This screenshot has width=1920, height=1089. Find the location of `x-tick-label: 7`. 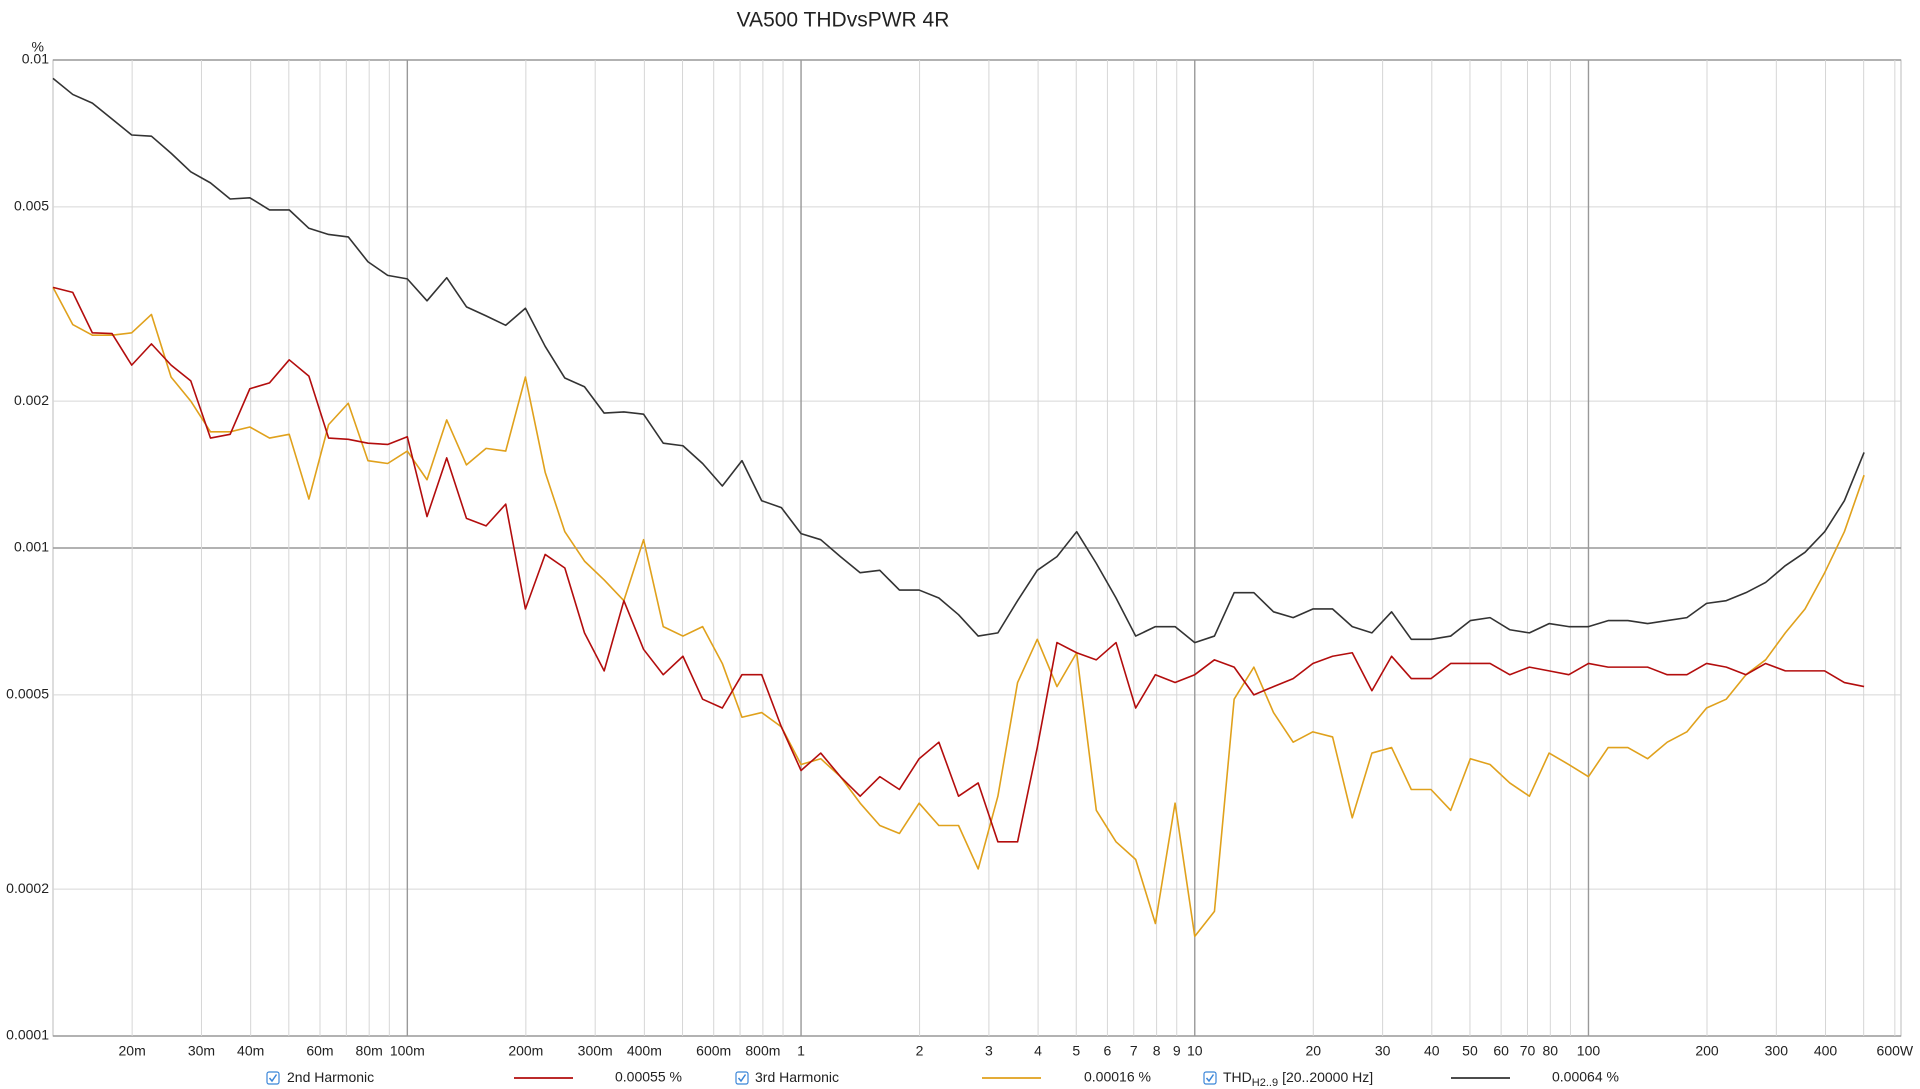

x-tick-label: 7 is located at coordinates (1134, 1051).